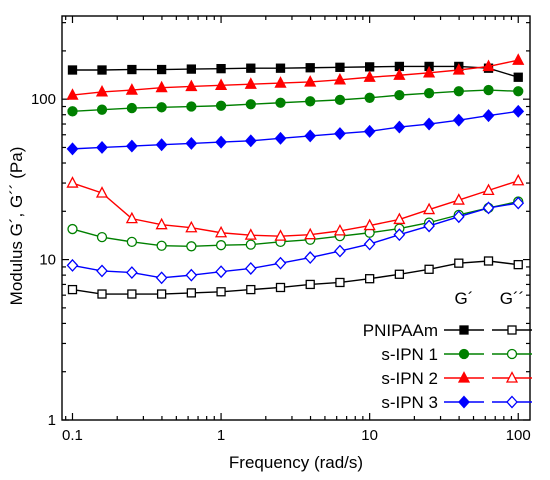 The height and width of the screenshot is (480, 550). I want to click on y-tick-label: 10, so click(47, 260).